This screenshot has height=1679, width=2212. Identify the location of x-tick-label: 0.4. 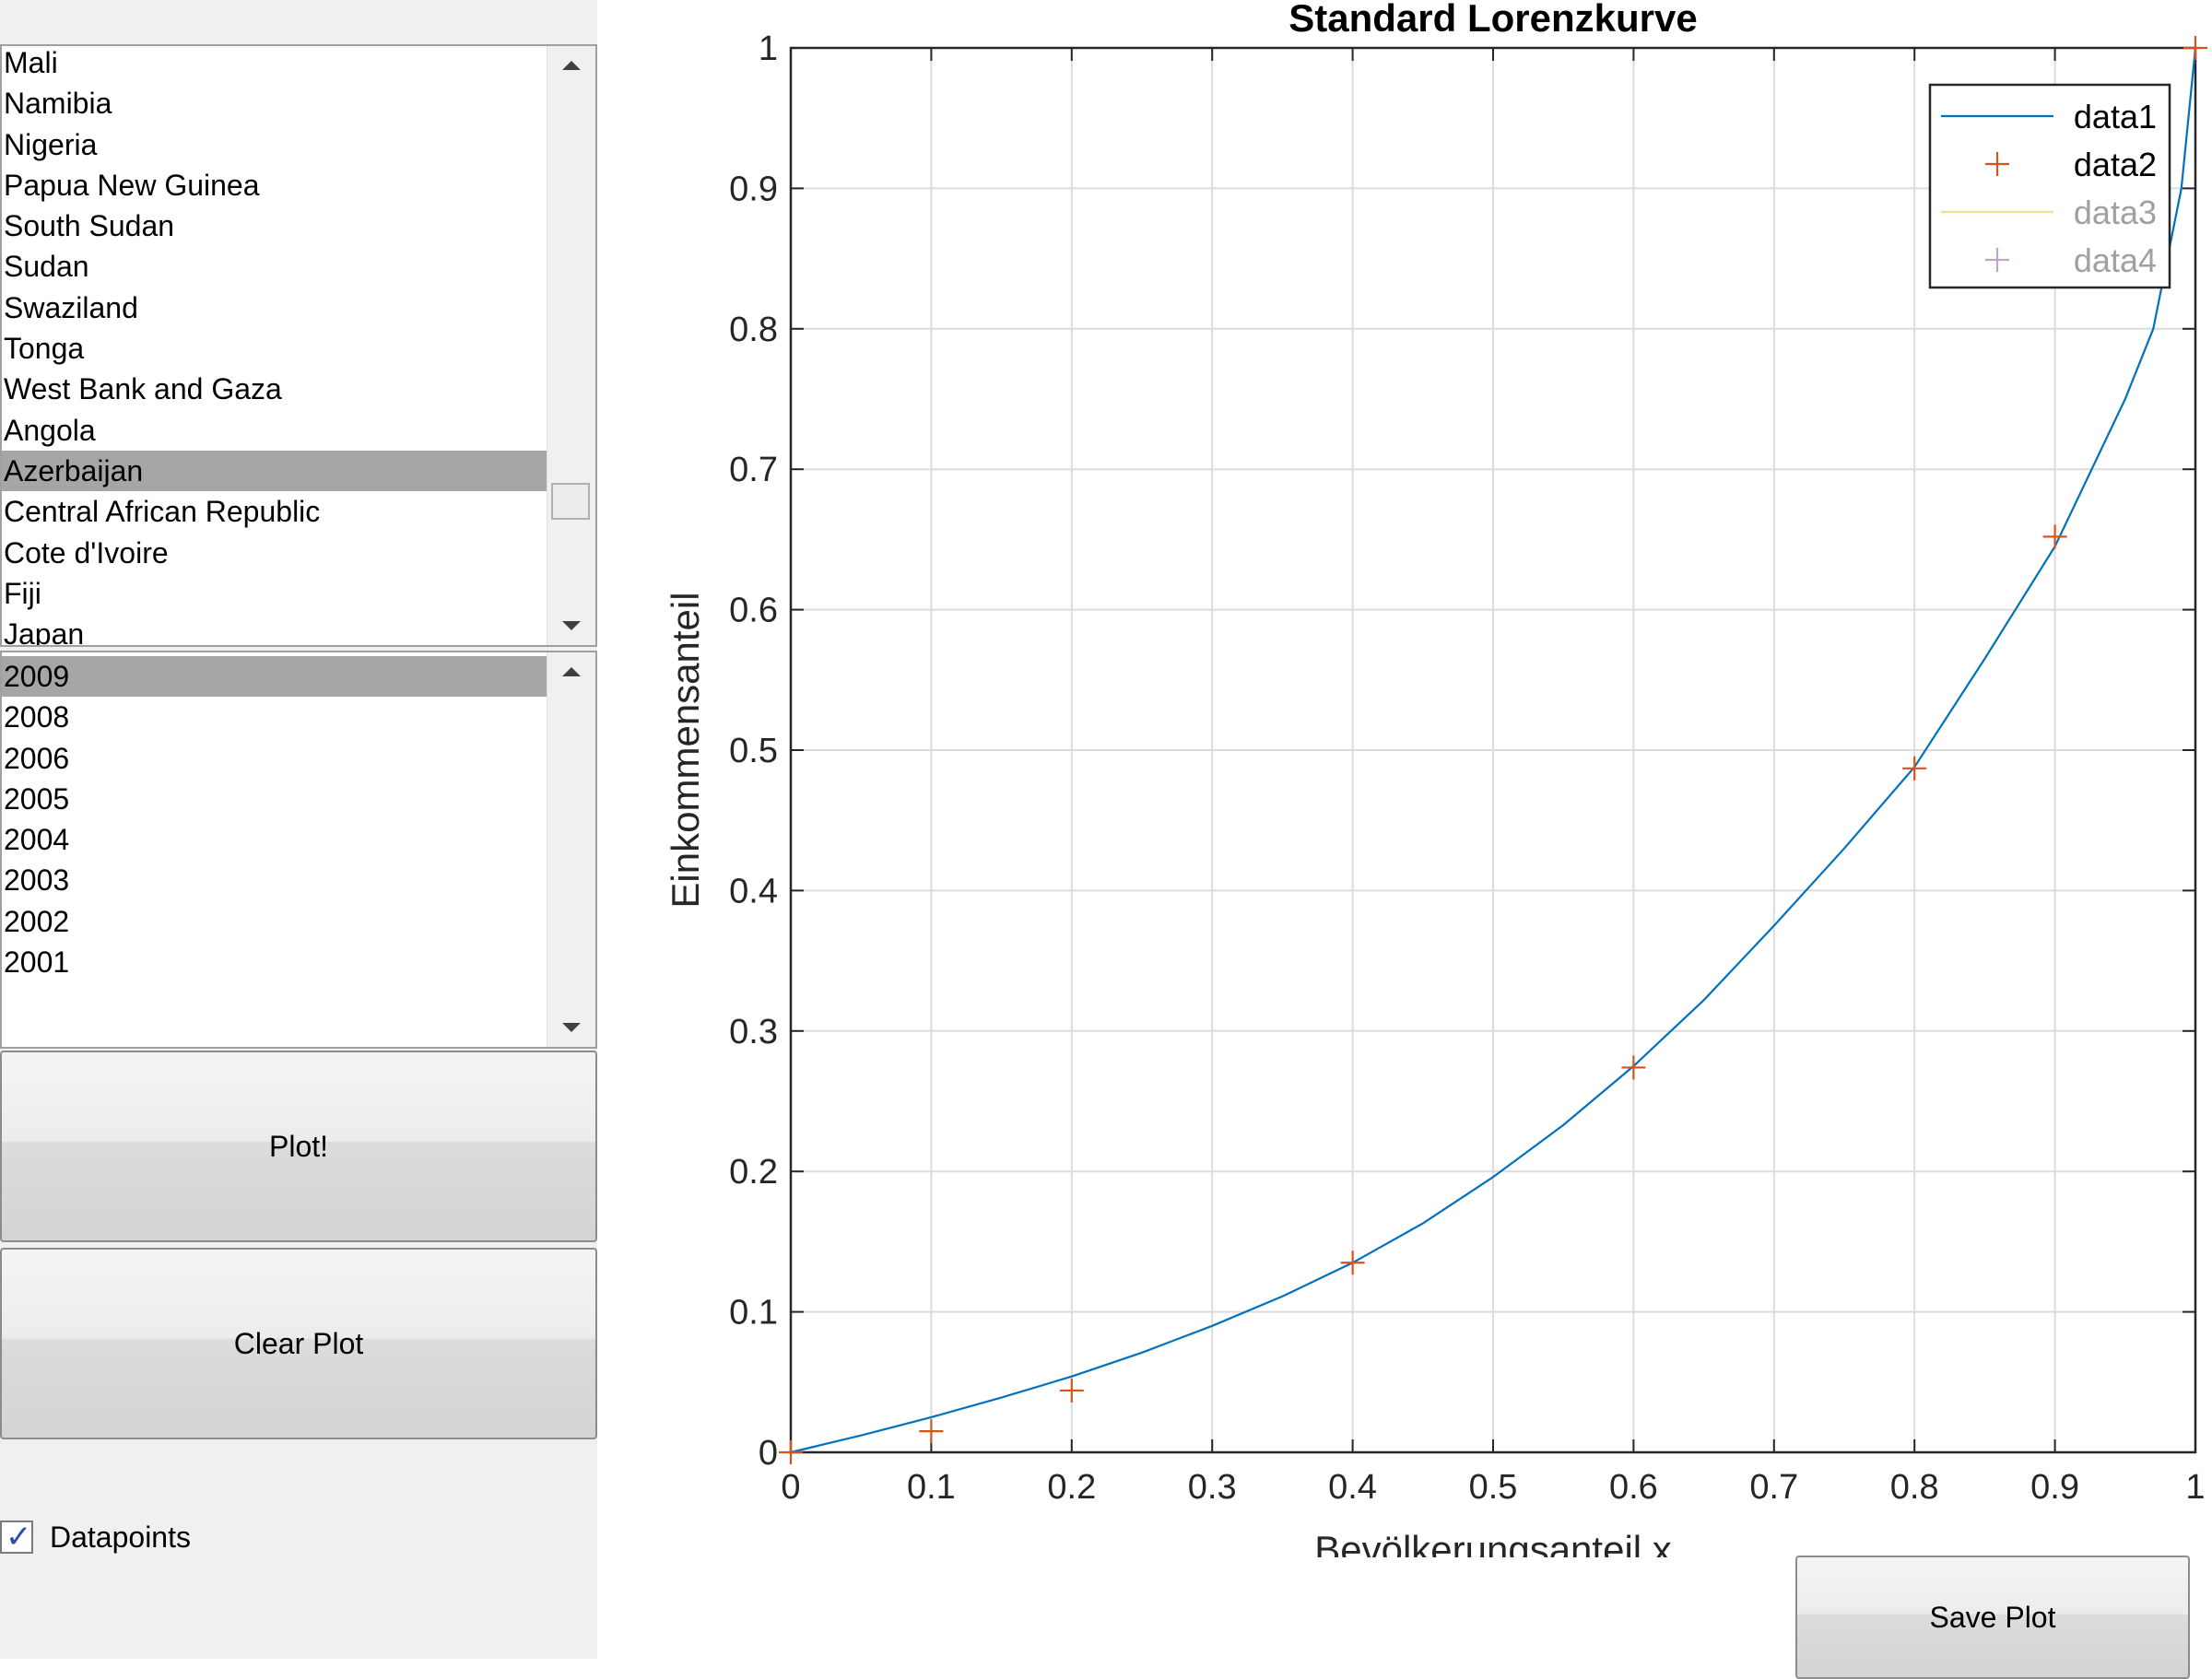
(1352, 1487).